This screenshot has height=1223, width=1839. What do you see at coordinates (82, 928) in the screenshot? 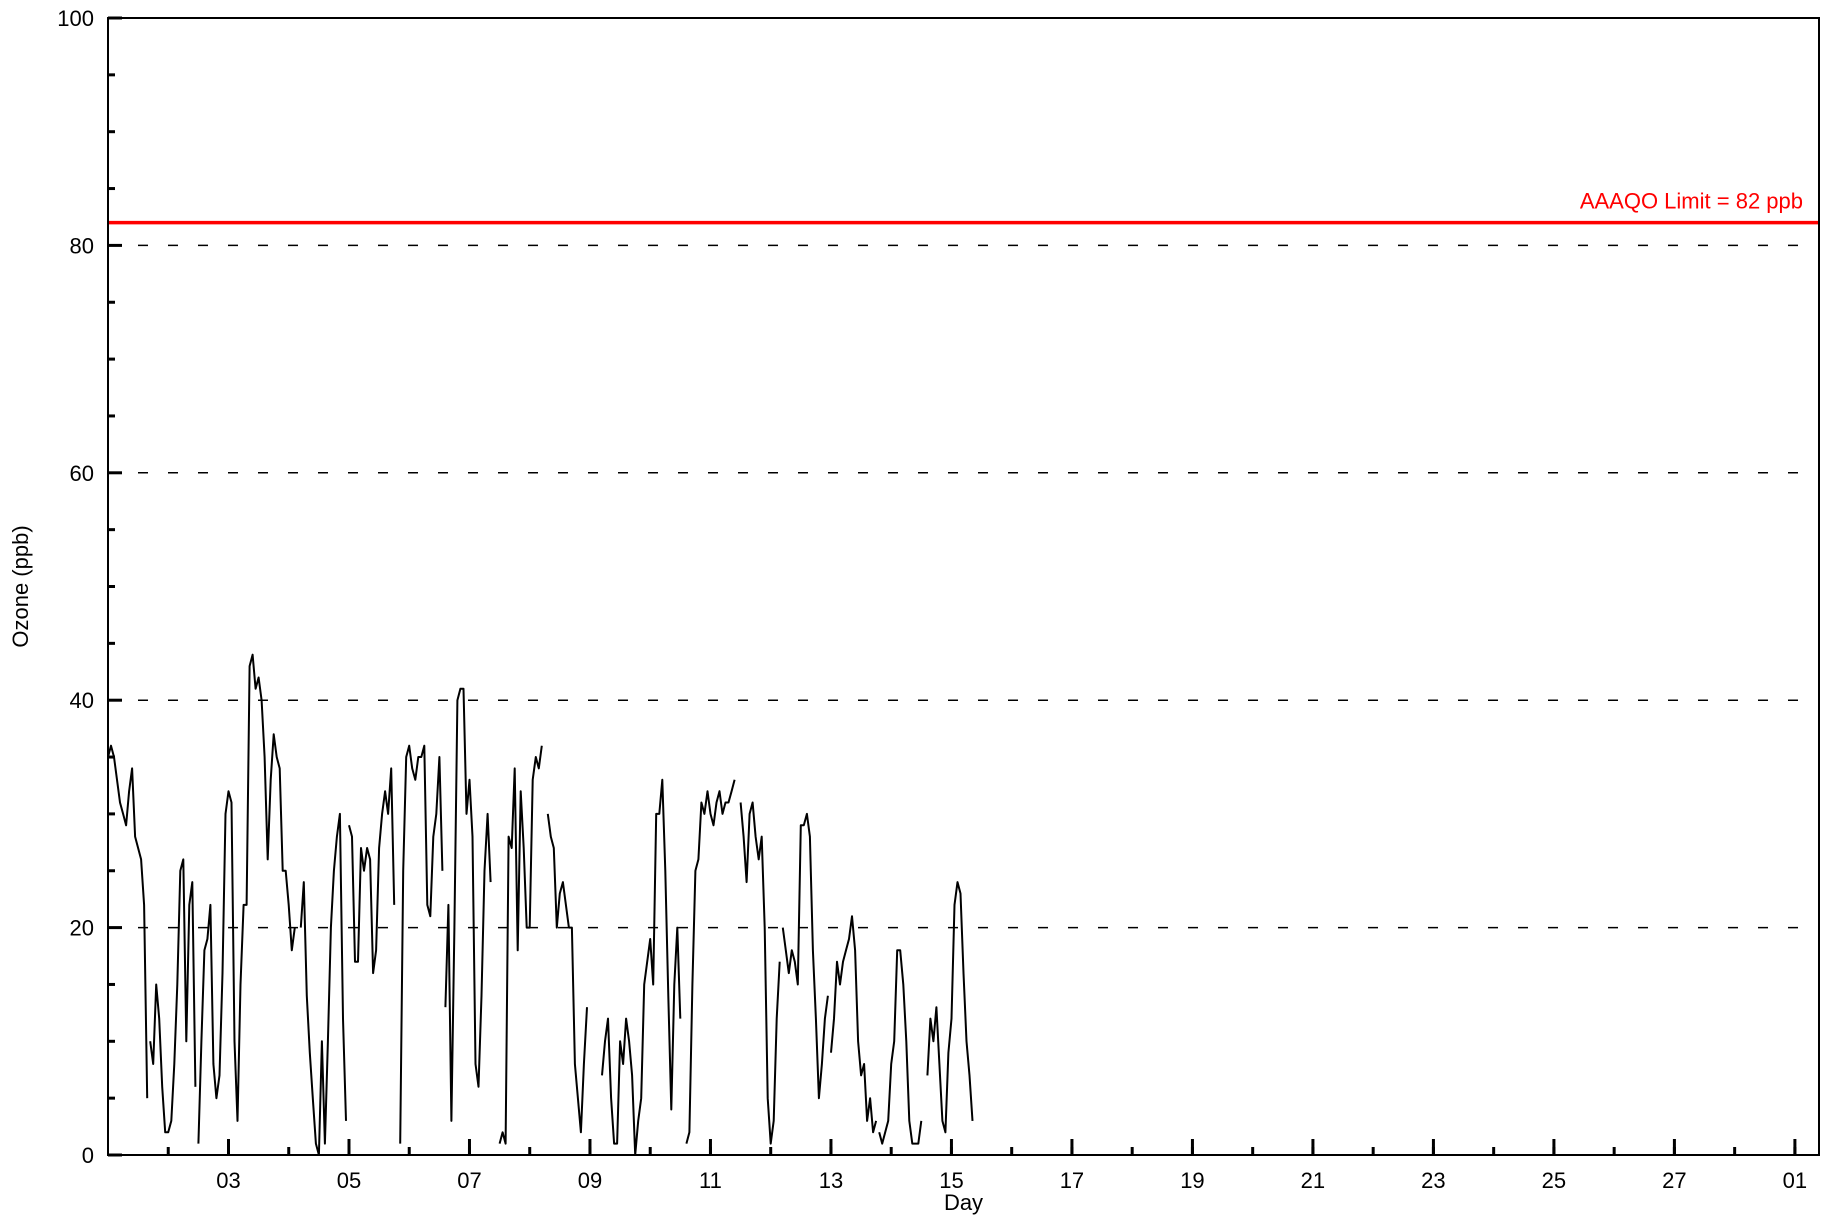
I see `y-tick-label: 20` at bounding box center [82, 928].